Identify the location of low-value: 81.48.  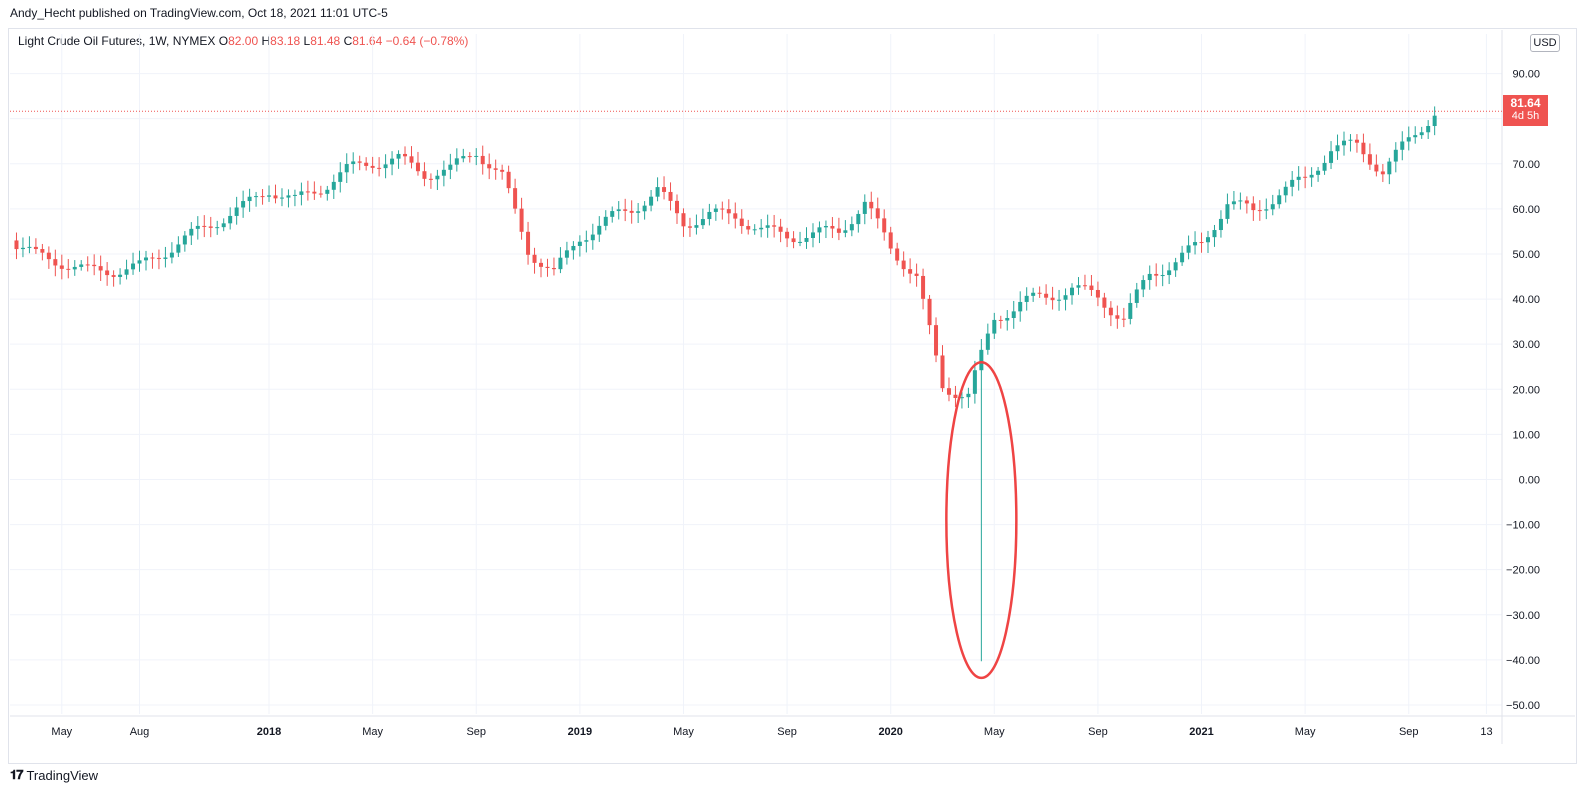
(325, 41).